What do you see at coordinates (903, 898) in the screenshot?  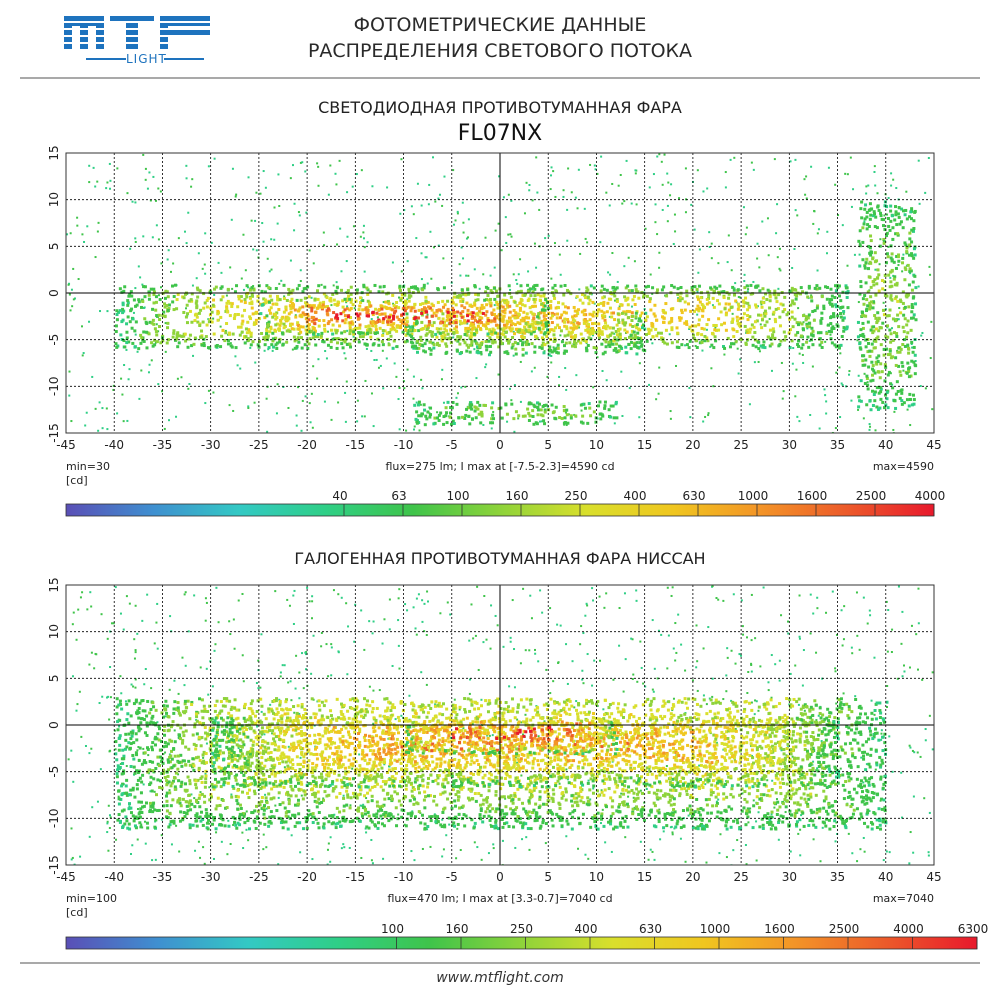 I see `chart-2-max-label: max=7040` at bounding box center [903, 898].